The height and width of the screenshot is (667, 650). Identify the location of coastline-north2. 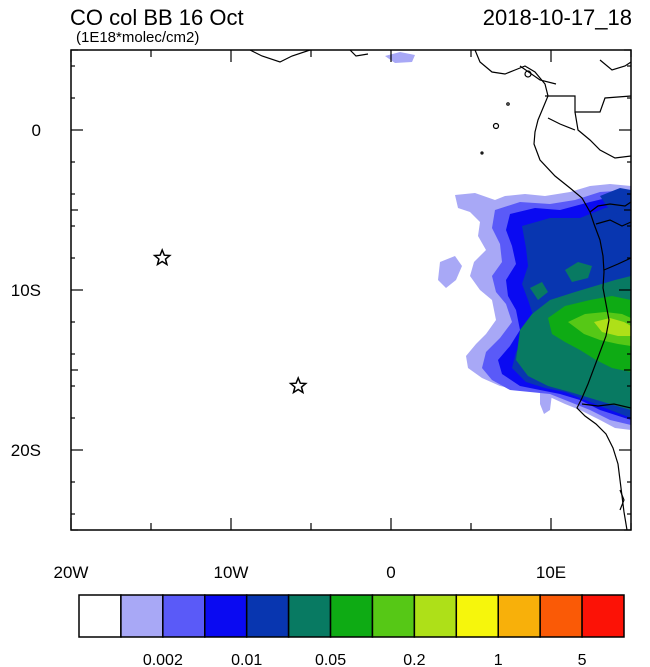
(359, 53).